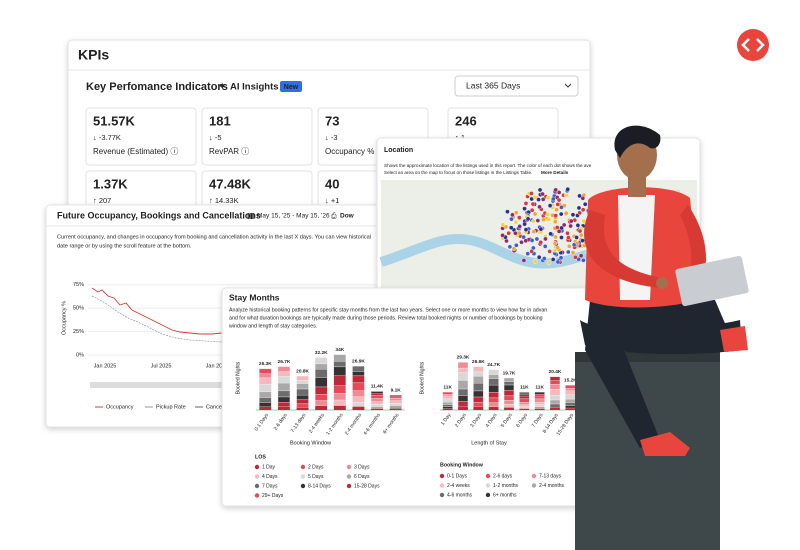 This screenshot has width=800, height=550. What do you see at coordinates (114, 120) in the screenshot?
I see `kpi-value: 51.57K` at bounding box center [114, 120].